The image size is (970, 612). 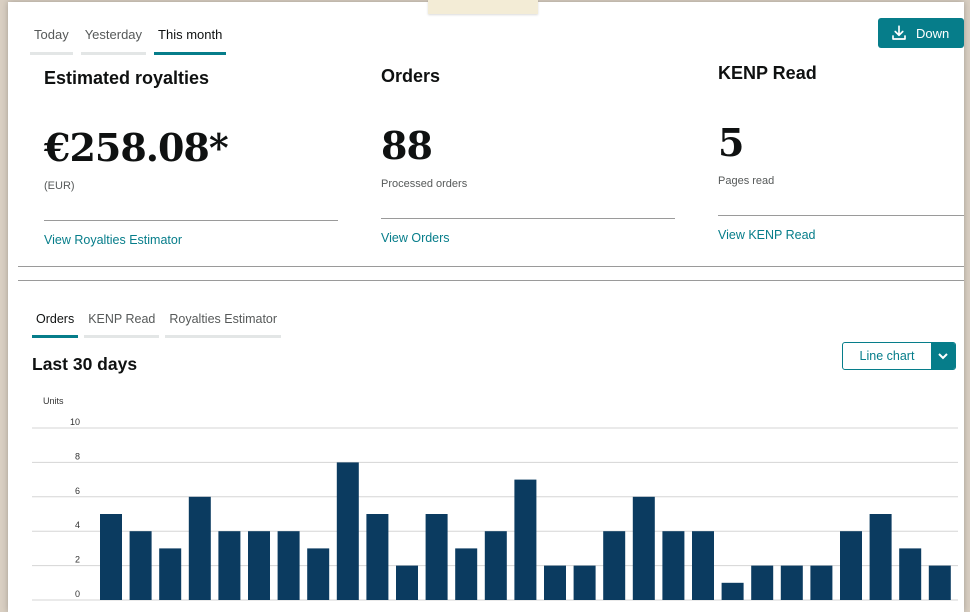 What do you see at coordinates (51, 38) in the screenshot?
I see `tab-today: Today` at bounding box center [51, 38].